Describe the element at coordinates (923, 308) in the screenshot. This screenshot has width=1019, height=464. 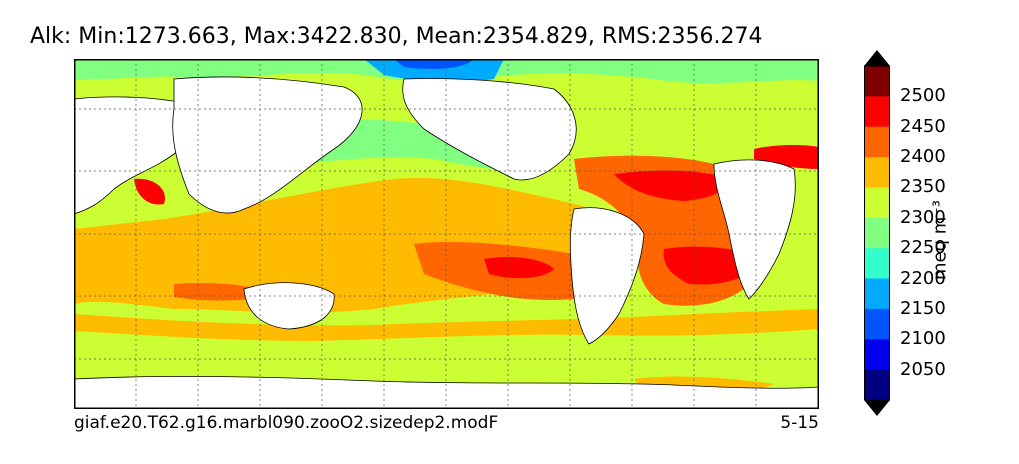
I see `colorbar-tick-label: 2150` at that location.